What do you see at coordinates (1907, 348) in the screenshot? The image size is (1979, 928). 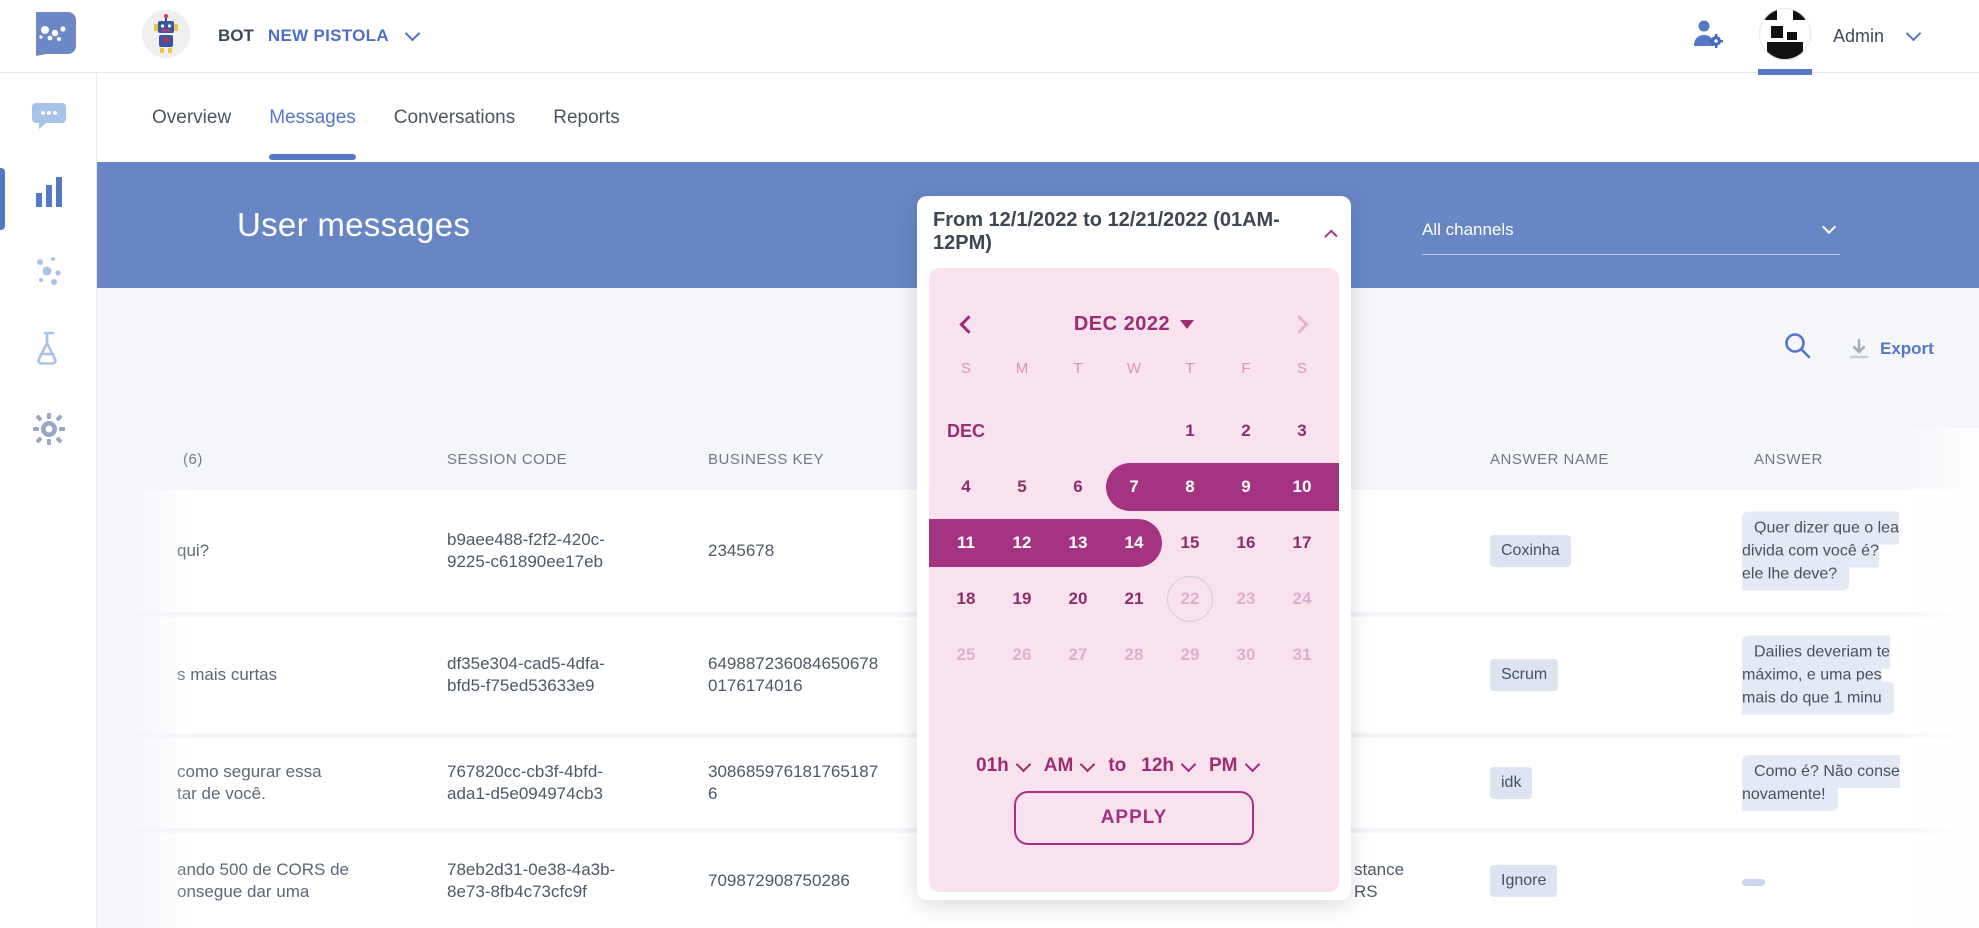 I see `export-label: Export` at bounding box center [1907, 348].